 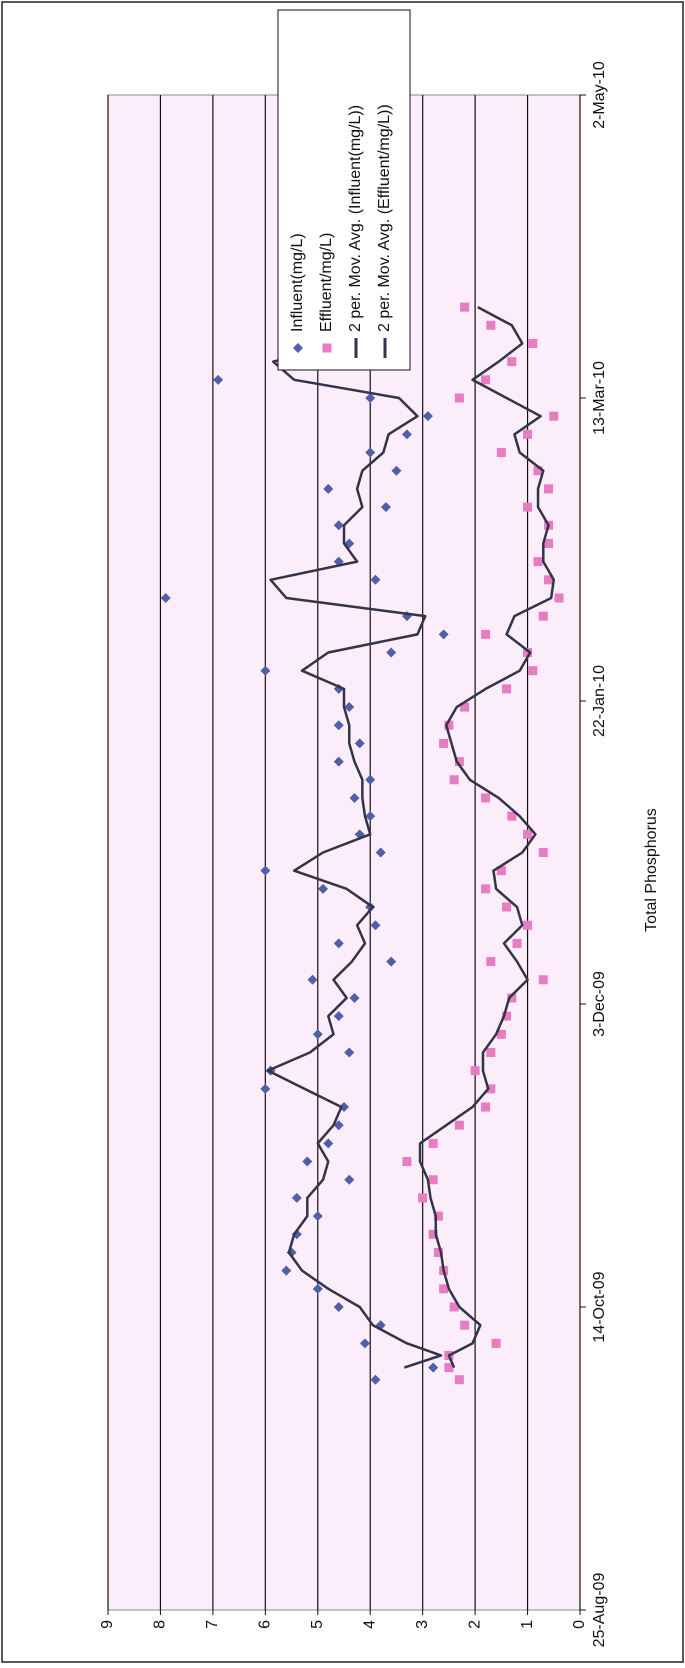 I want to click on y-tick-label: 7, so click(x=212, y=1624).